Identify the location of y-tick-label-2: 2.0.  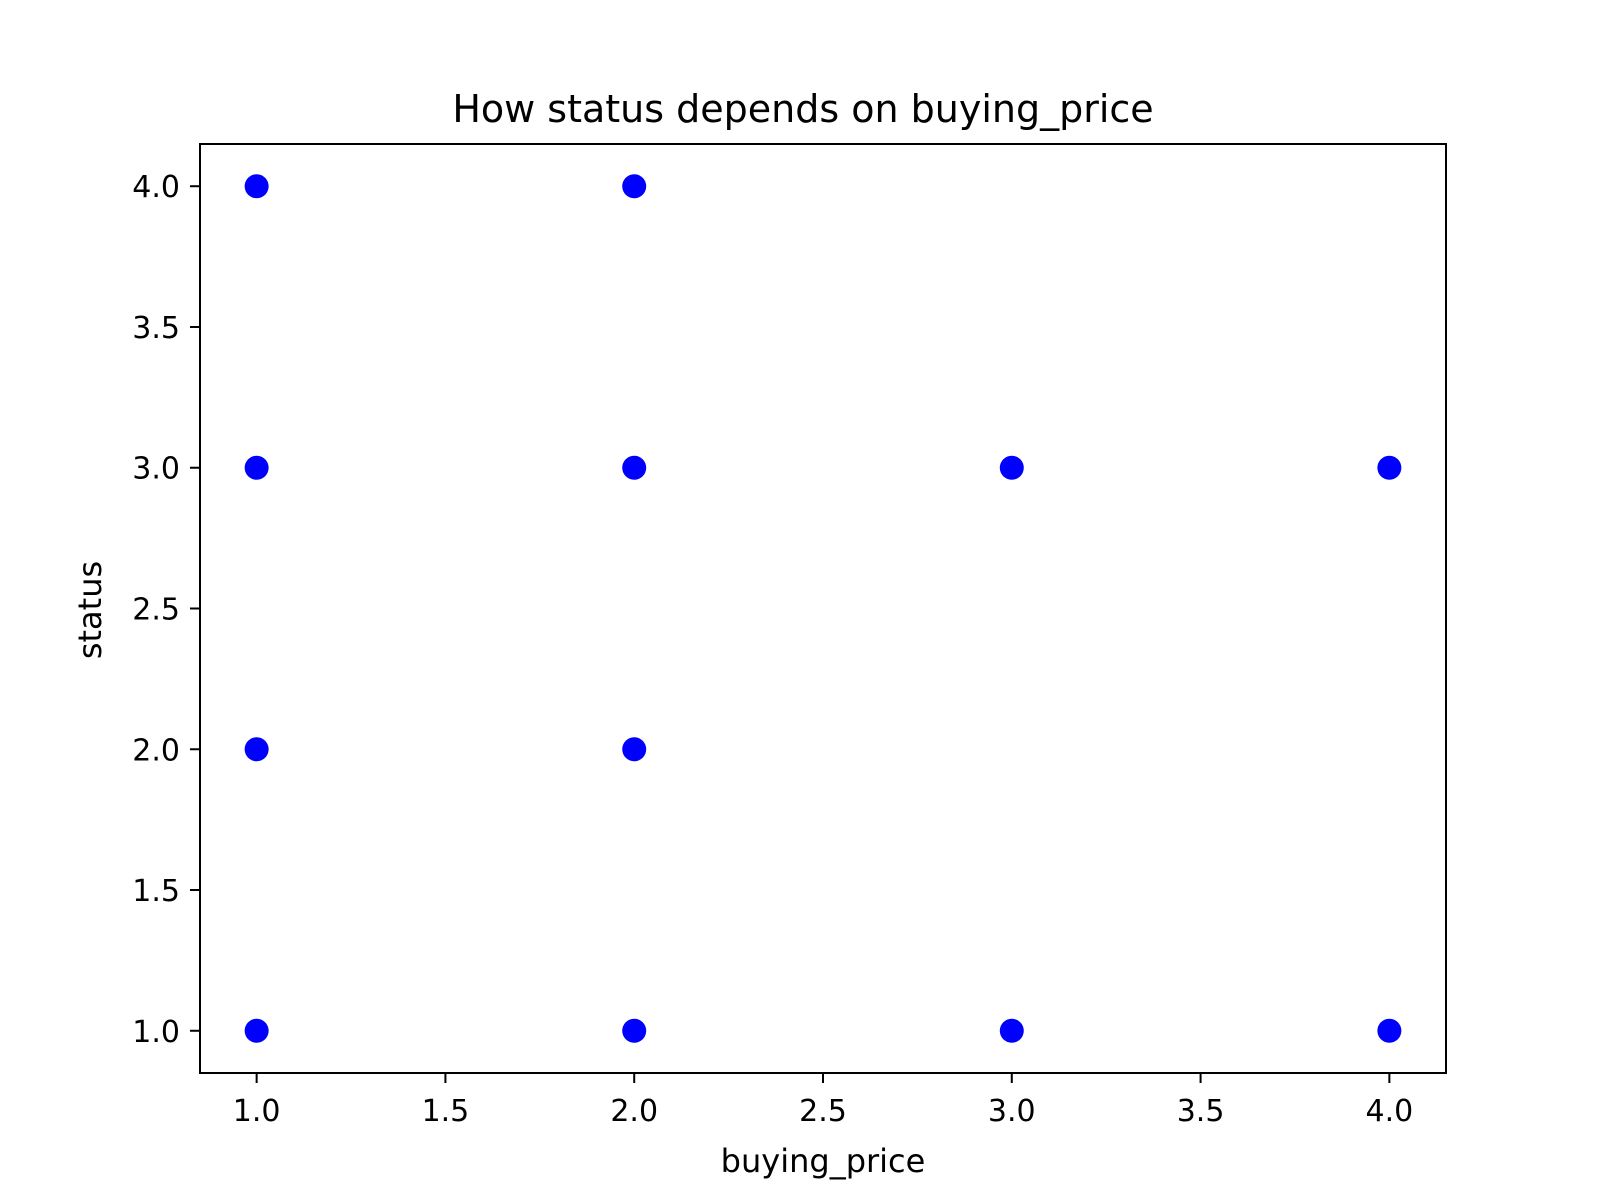
(156, 750).